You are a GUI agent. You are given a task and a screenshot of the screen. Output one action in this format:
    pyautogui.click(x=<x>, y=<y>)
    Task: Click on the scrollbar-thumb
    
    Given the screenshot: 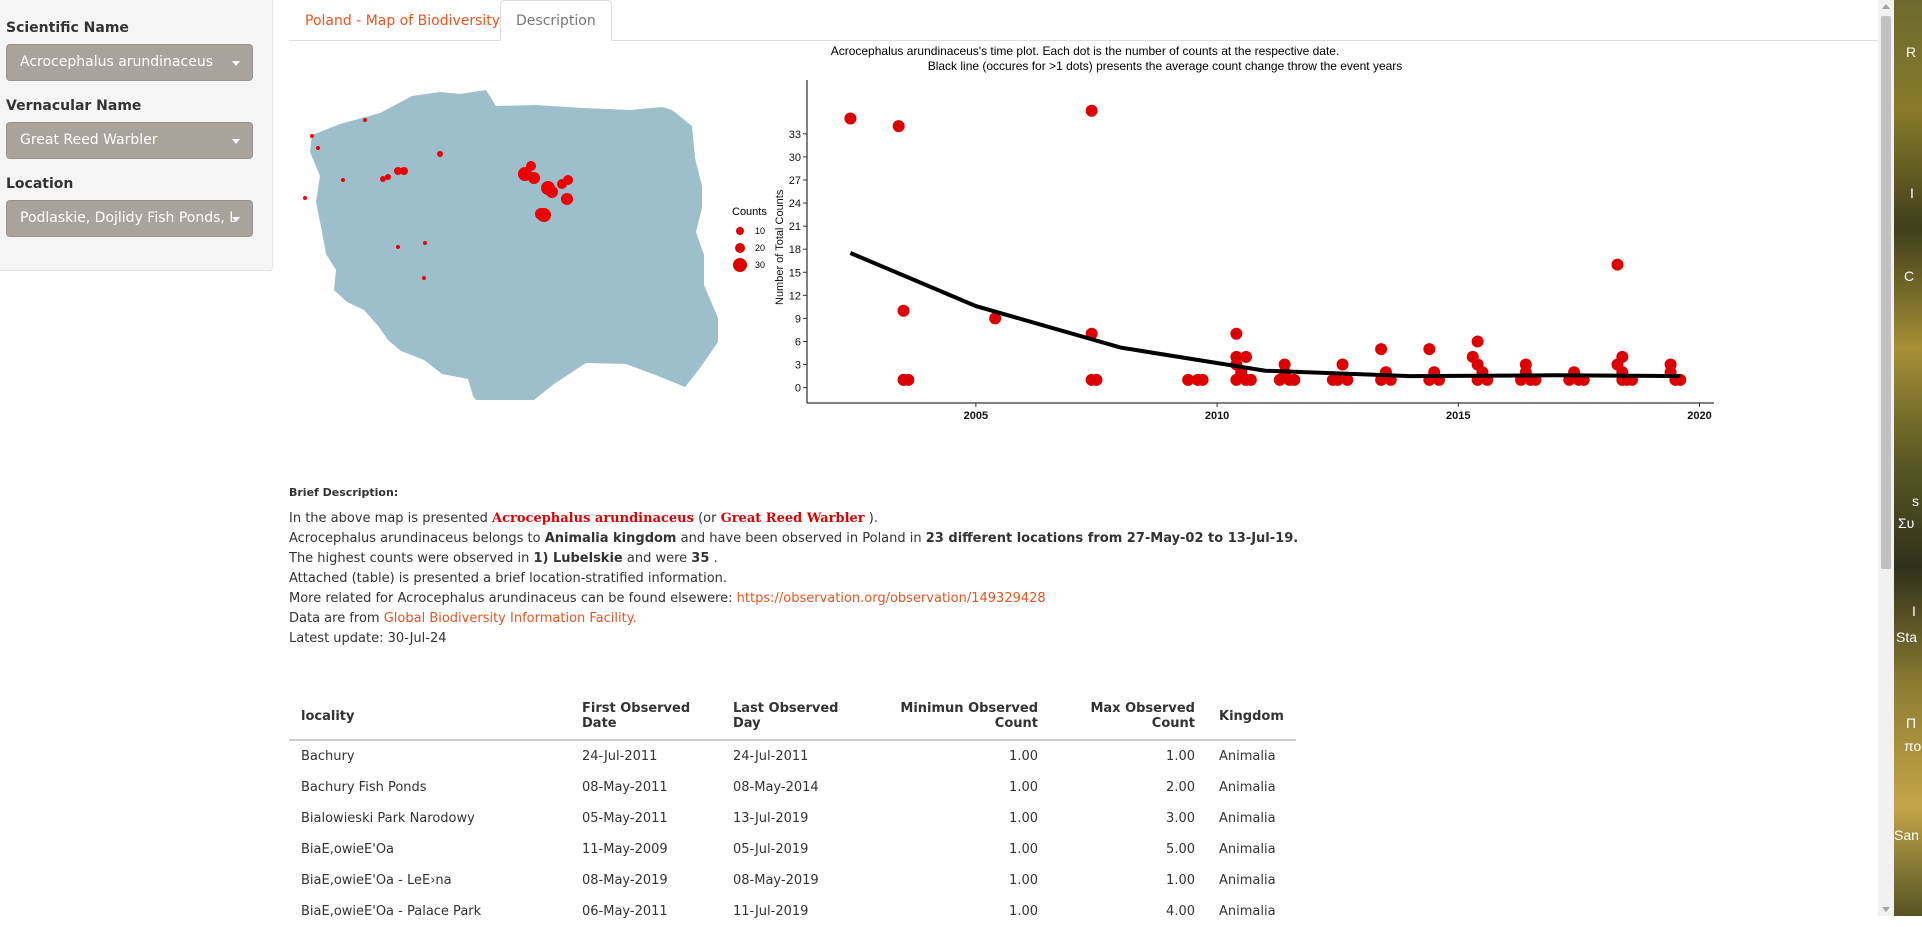 What is the action you would take?
    pyautogui.click(x=1886, y=292)
    